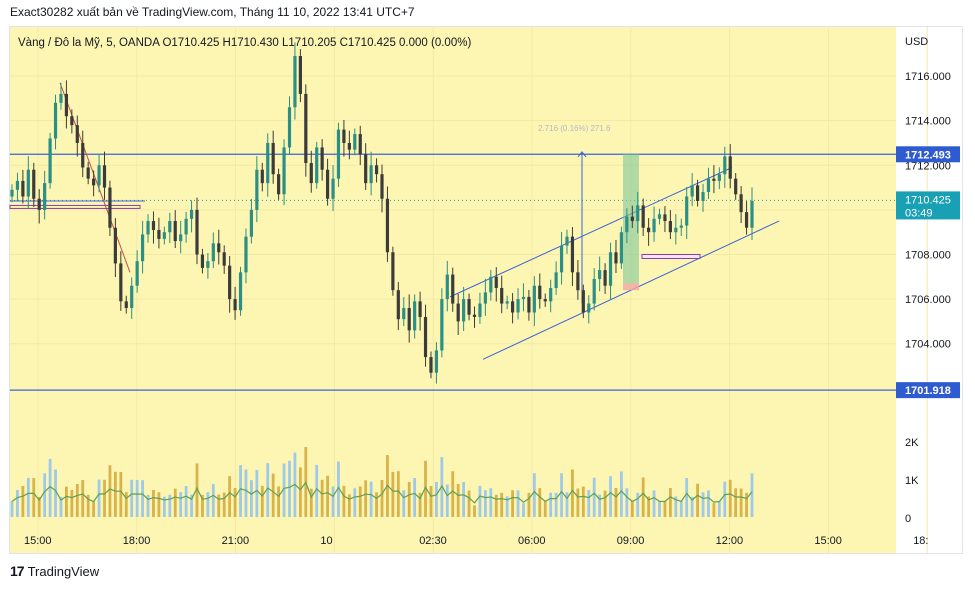  What do you see at coordinates (928, 345) in the screenshot?
I see `price-tick-label: 1704.000` at bounding box center [928, 345].